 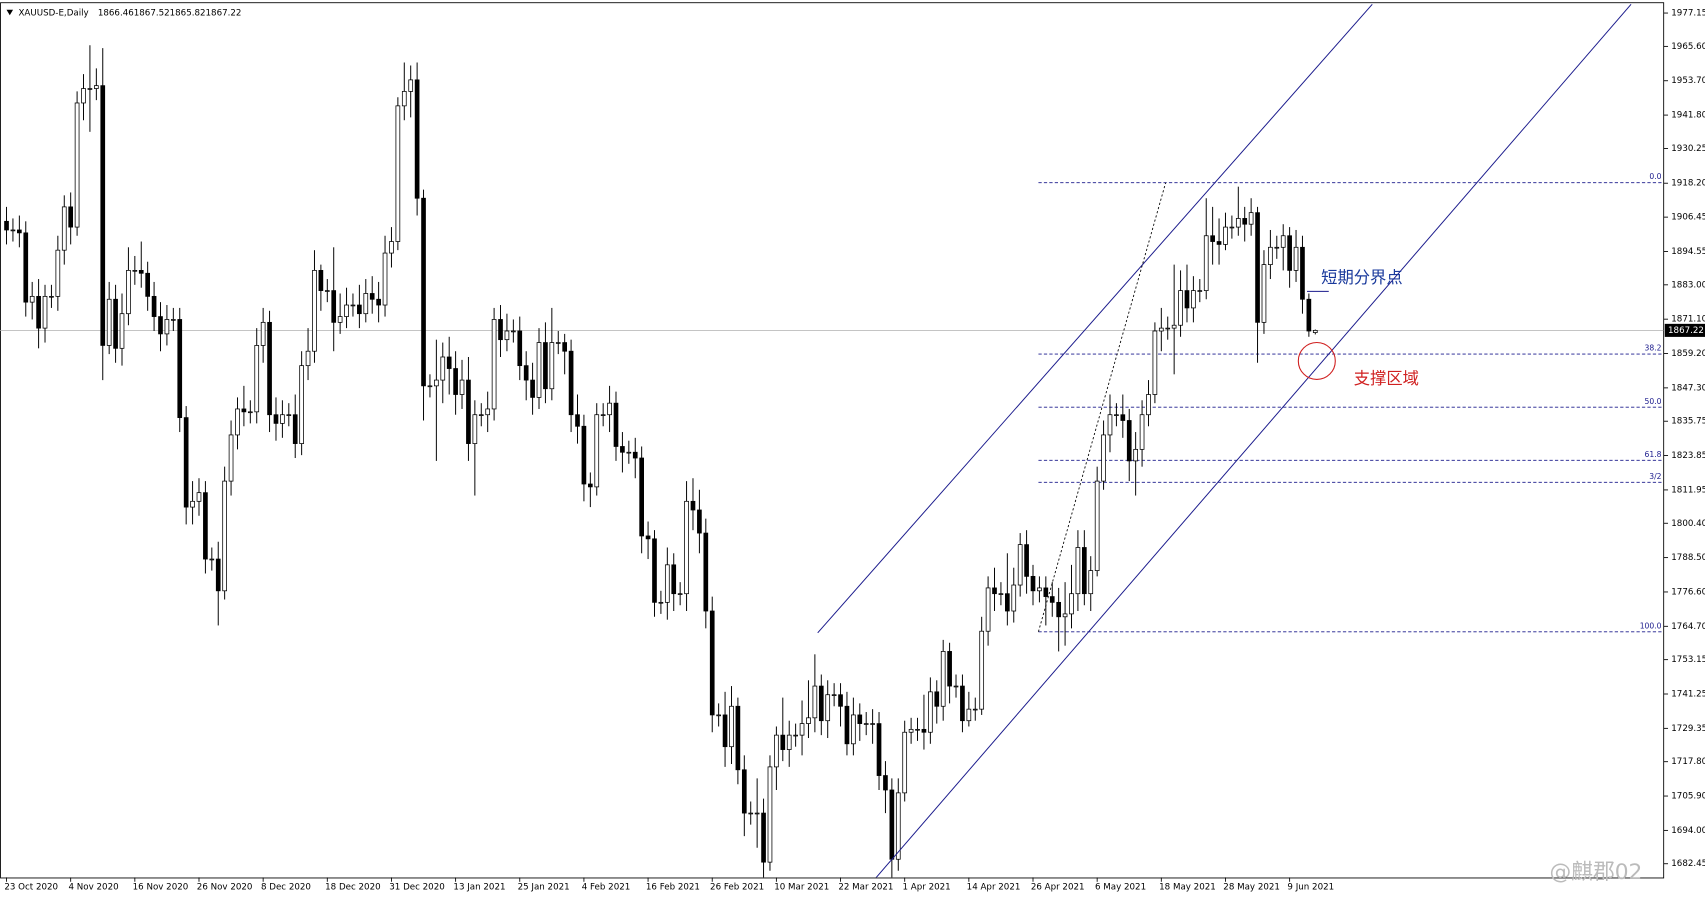 What do you see at coordinates (188, 14) in the screenshot?
I see `header-low: 1865.82` at bounding box center [188, 14].